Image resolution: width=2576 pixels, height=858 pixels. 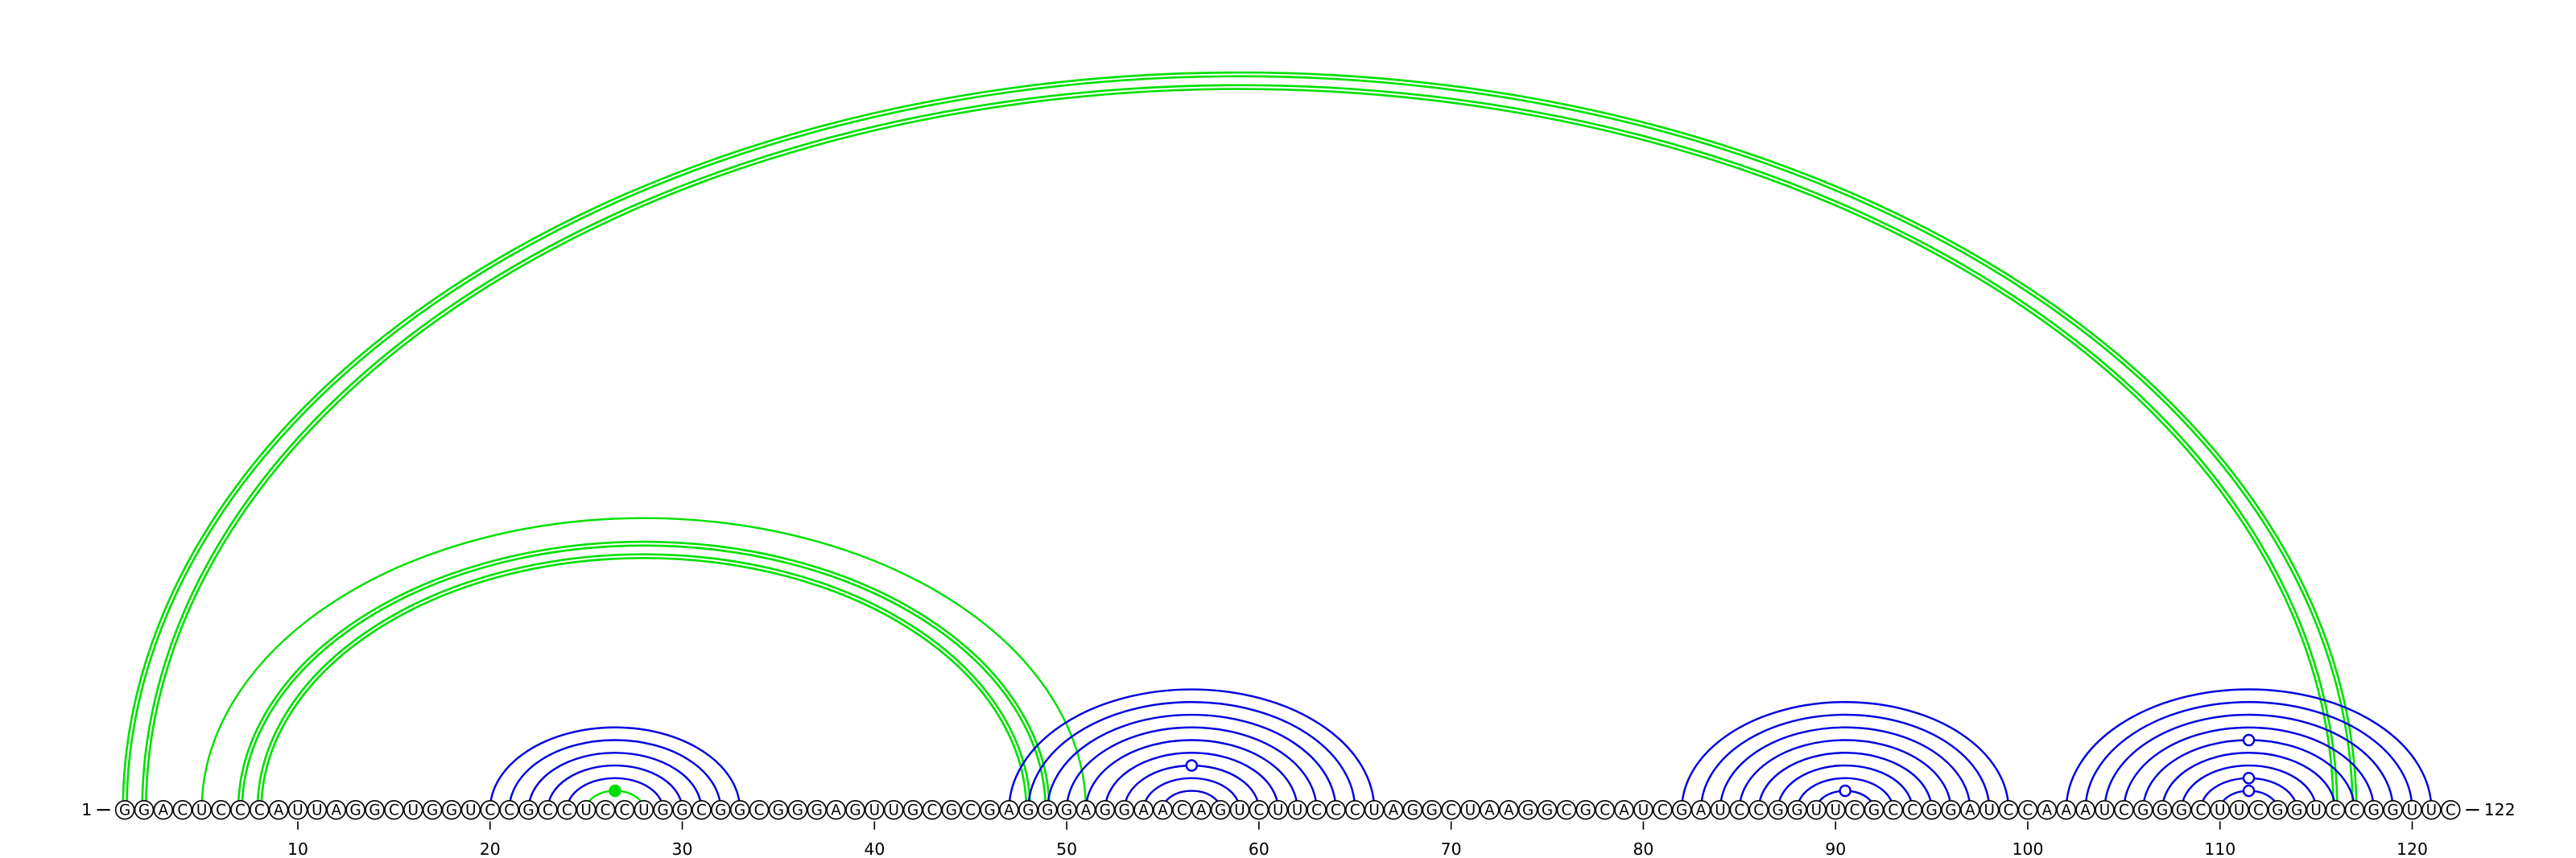 I want to click on tick-label: 60, so click(x=1259, y=849).